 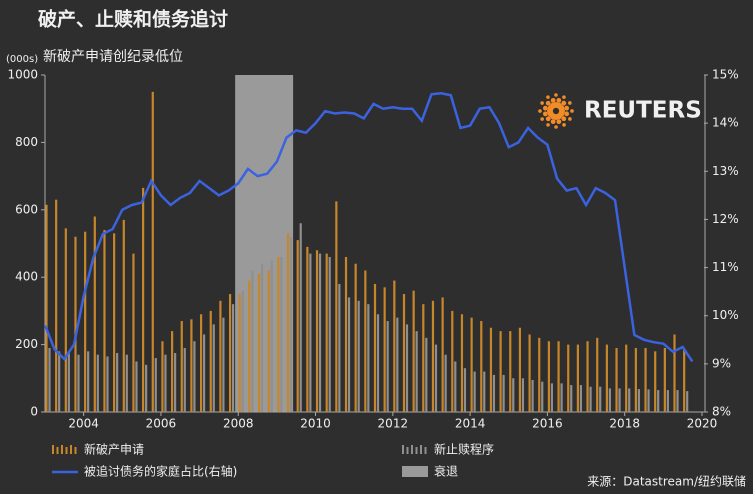 I want to click on x-tick-label: 2012, so click(x=393, y=424).